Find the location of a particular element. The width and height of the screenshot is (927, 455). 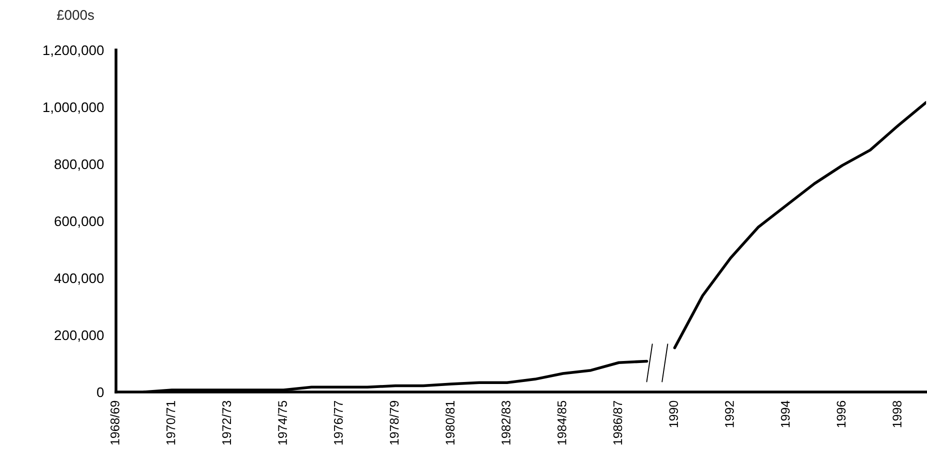

y-tick-label: 200,000 is located at coordinates (79, 336).